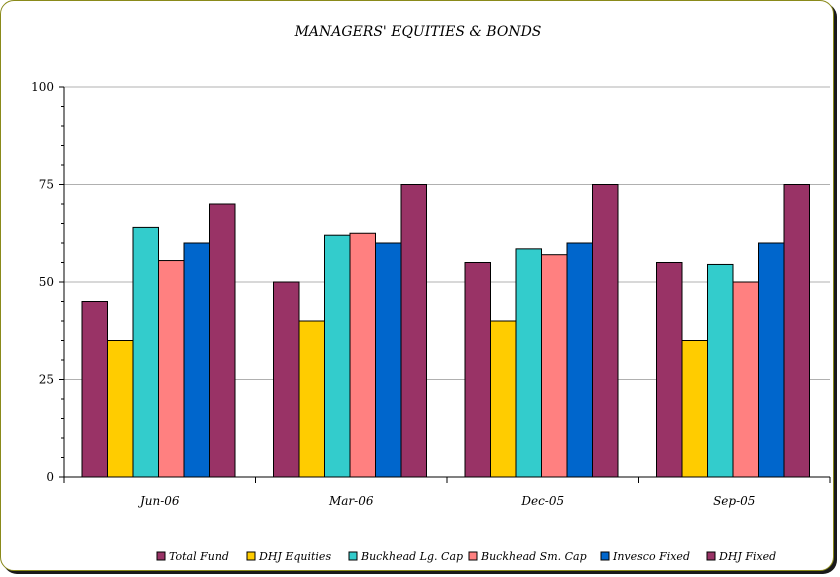 This screenshot has height=577, width=840. What do you see at coordinates (747, 556) in the screenshot?
I see `legend-label: DHJ Fixed` at bounding box center [747, 556].